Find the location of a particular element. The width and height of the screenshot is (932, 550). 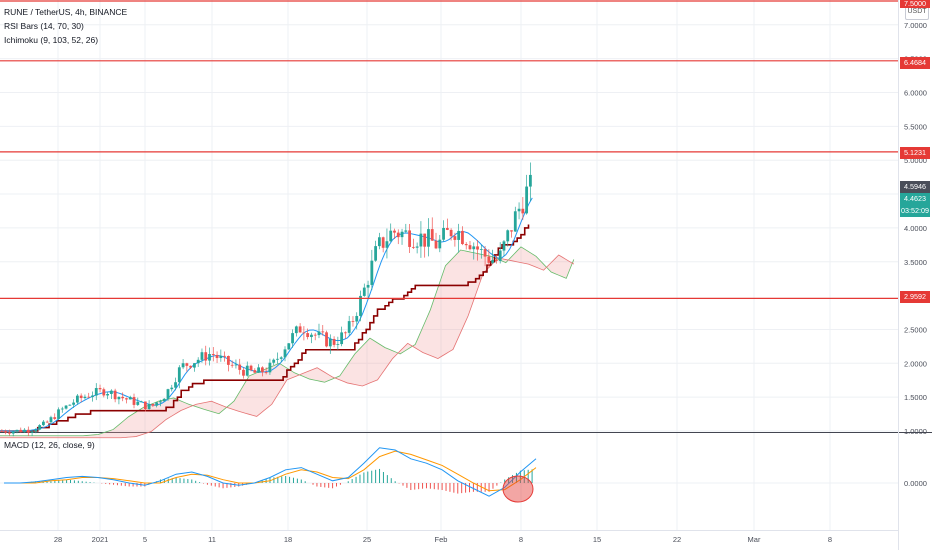

resistance-tag-1: 6.4684 is located at coordinates (915, 63).